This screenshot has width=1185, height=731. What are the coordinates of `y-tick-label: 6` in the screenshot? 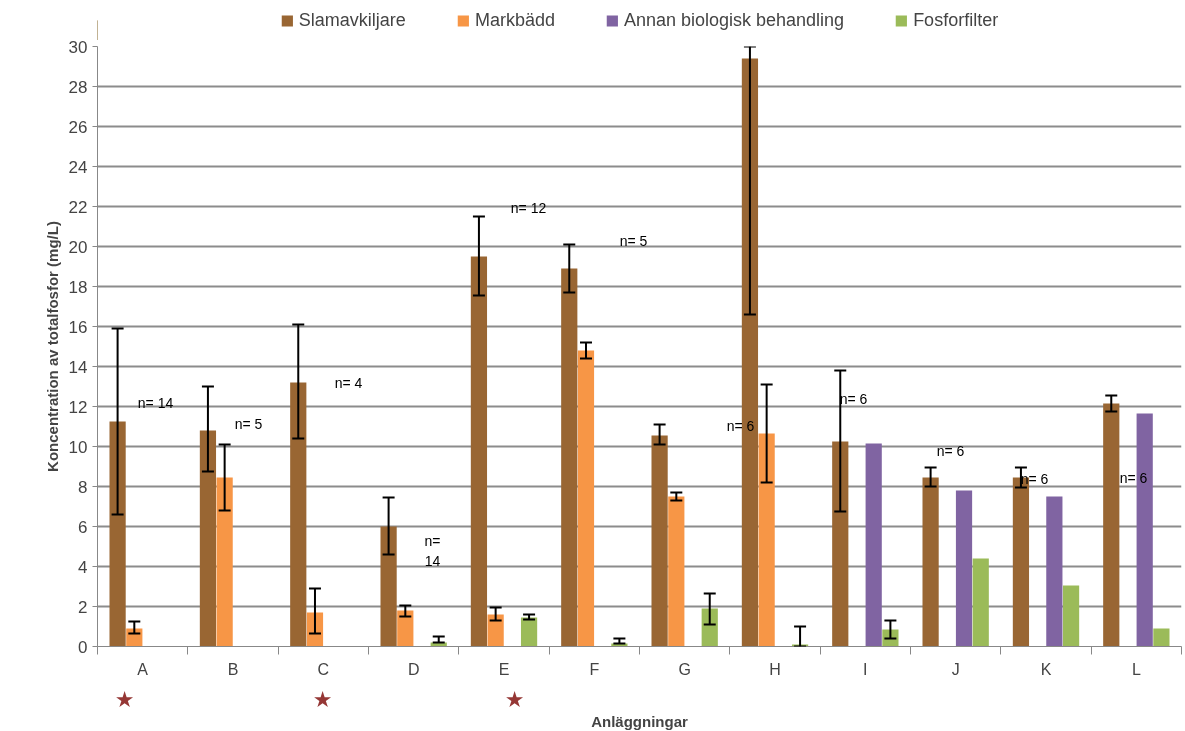 It's located at (83, 527).